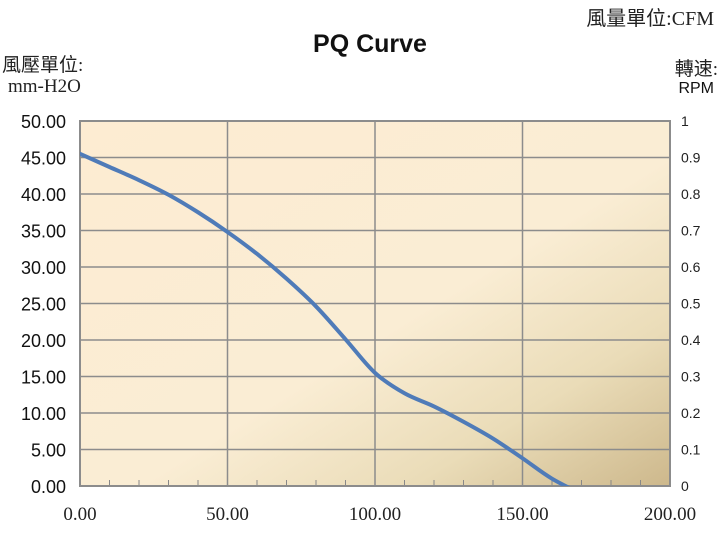 Image resolution: width=724 pixels, height=554 pixels. What do you see at coordinates (691, 413) in the screenshot?
I see `y2-tick-label: 0.2` at bounding box center [691, 413].